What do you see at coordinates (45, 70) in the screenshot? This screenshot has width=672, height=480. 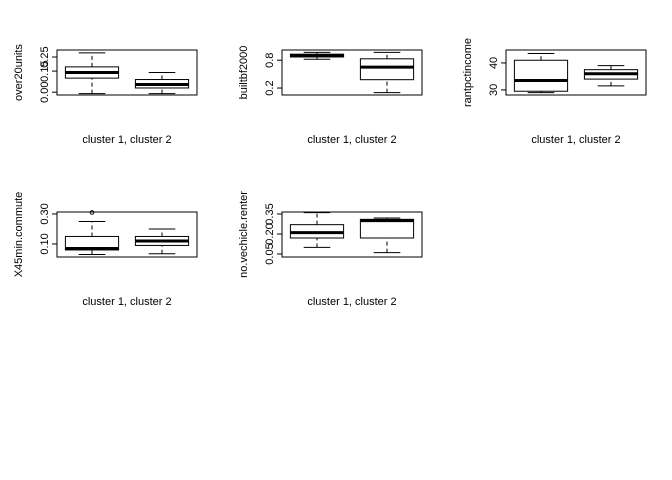 I see `y-tick-label: 0.15` at bounding box center [45, 70].